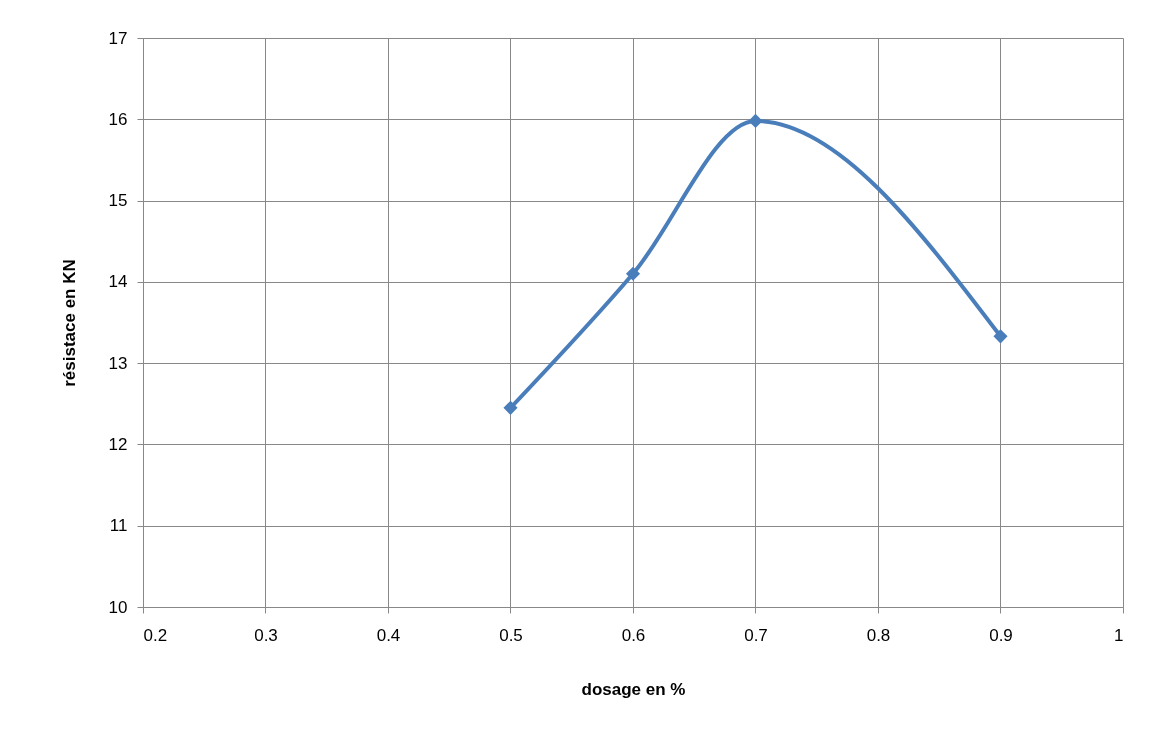 The width and height of the screenshot is (1152, 744). What do you see at coordinates (118, 119) in the screenshot?
I see `y-tick-label: 16` at bounding box center [118, 119].